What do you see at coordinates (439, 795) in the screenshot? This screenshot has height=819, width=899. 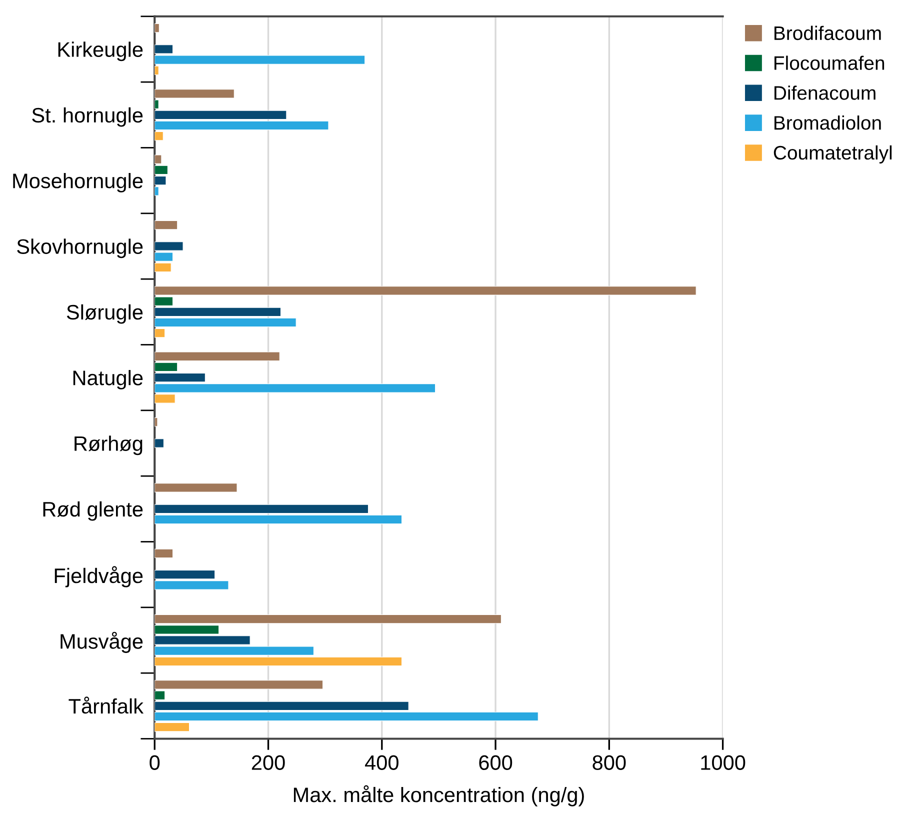 I see `x-axis-title: Max. målte koncentration (ng/g)` at bounding box center [439, 795].